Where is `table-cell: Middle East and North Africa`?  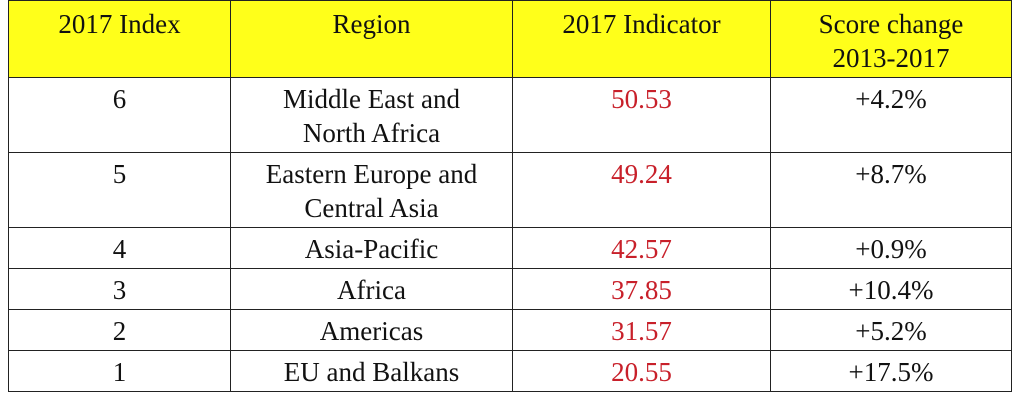
table-cell: Middle East and North Africa is located at coordinates (371, 115).